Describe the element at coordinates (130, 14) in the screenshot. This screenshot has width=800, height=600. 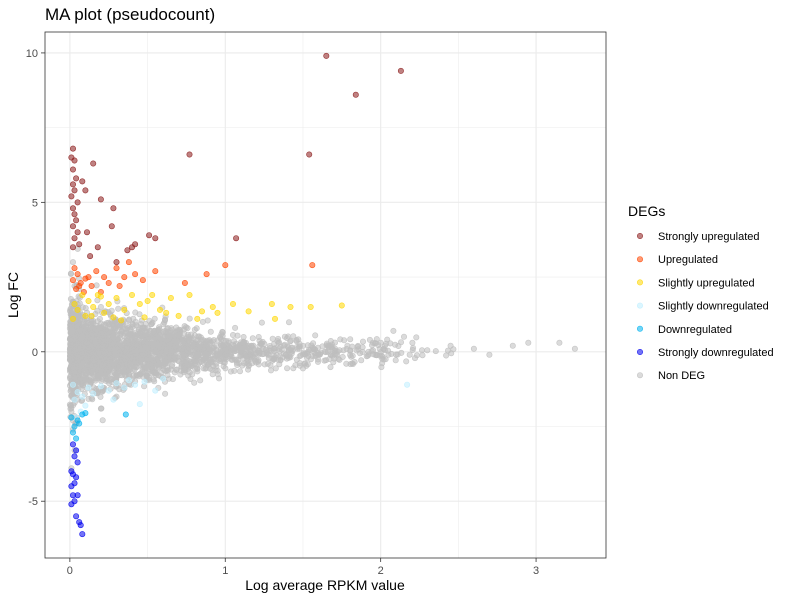
I see `plot-title: MA plot (pseudocount)` at that location.